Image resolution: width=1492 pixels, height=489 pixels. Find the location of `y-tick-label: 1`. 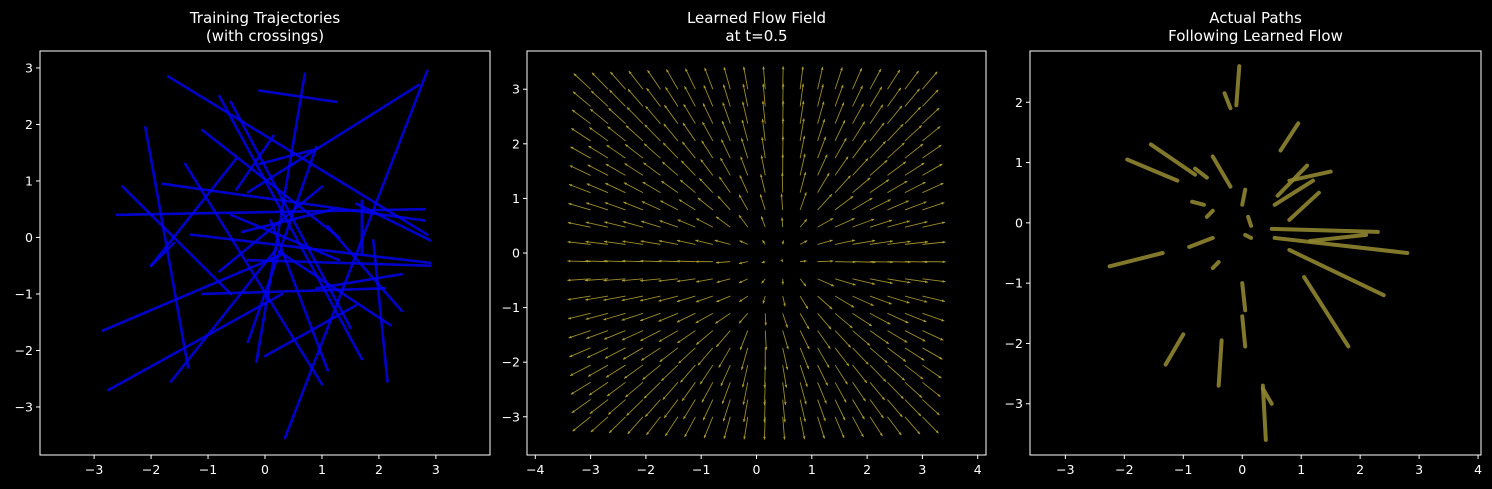

y-tick-label: 1 is located at coordinates (29, 180).